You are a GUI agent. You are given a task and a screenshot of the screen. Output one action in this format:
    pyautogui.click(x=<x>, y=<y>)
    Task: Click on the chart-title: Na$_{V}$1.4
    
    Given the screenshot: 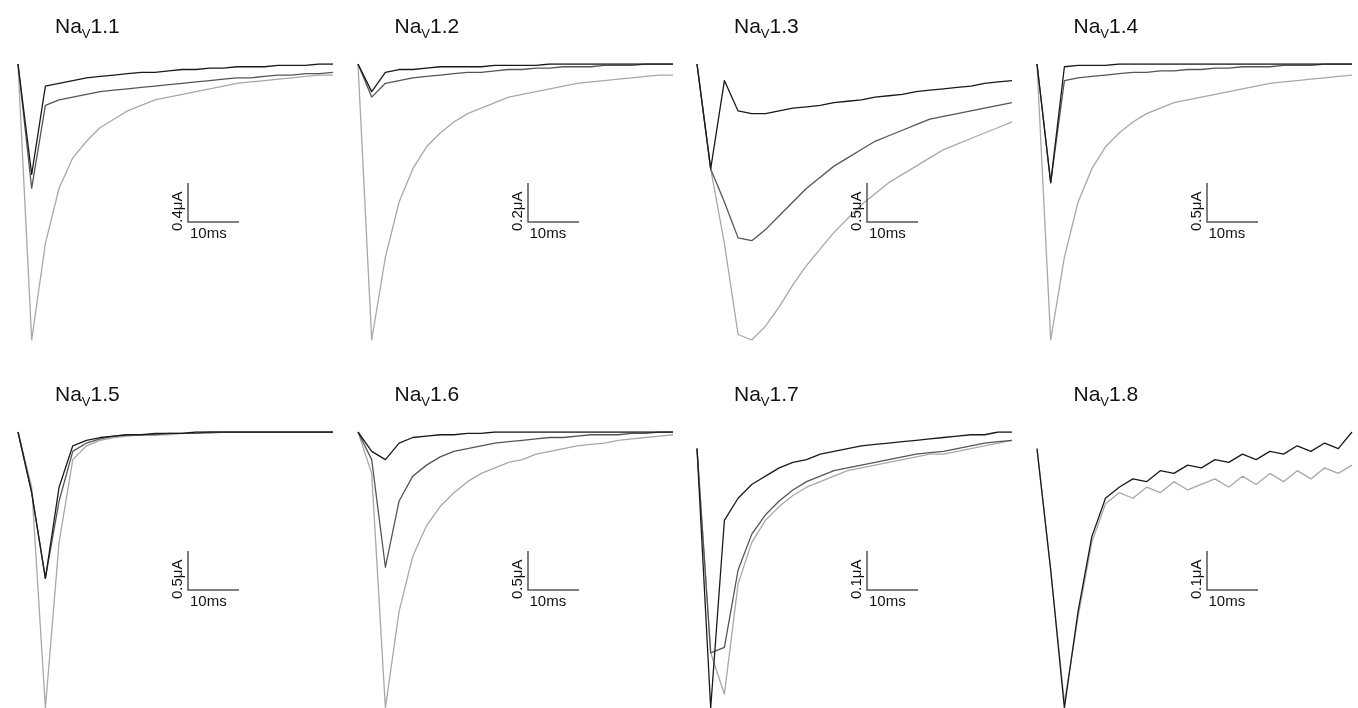 What is the action you would take?
    pyautogui.click(x=1106, y=28)
    